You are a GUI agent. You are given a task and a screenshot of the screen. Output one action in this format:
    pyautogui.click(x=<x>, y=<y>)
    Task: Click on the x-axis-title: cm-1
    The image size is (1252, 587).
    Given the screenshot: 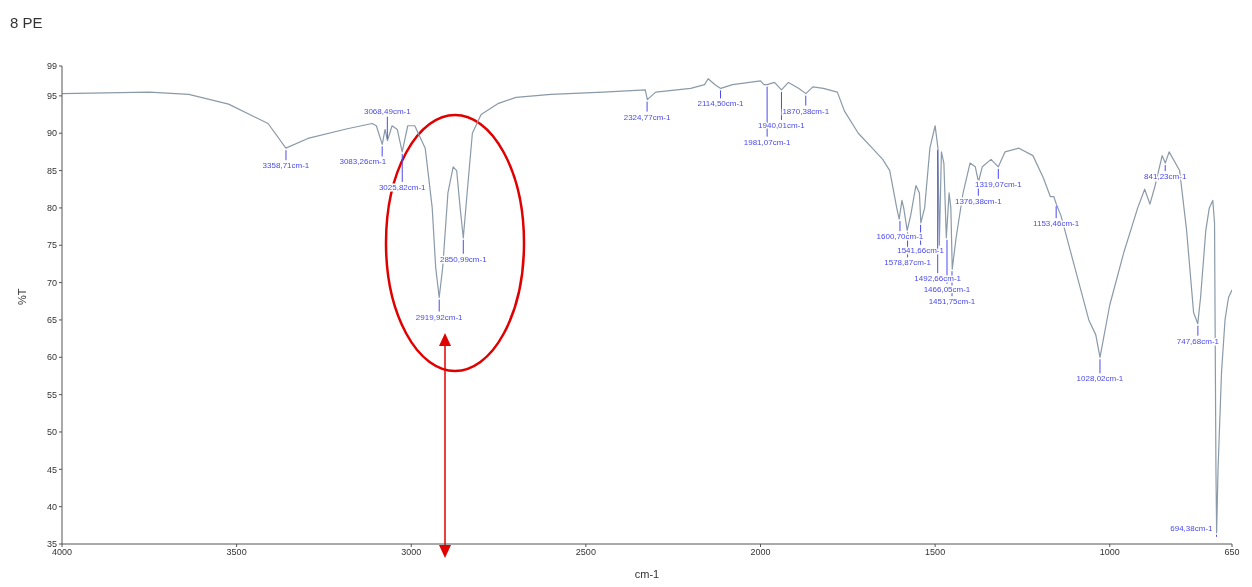 What is the action you would take?
    pyautogui.click(x=647, y=574)
    